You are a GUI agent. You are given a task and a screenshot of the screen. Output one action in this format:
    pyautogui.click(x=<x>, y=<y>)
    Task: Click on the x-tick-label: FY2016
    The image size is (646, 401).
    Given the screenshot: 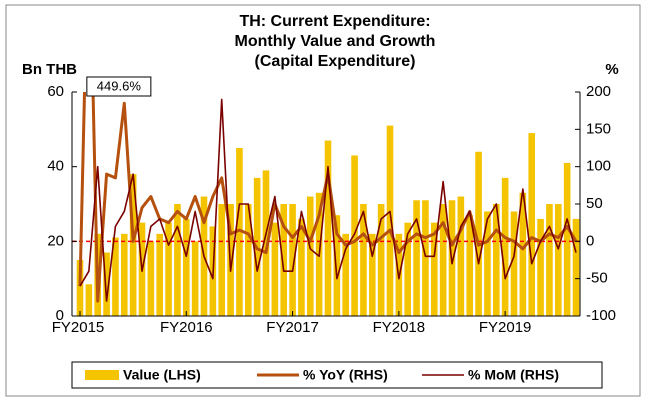 What is the action you would take?
    pyautogui.click(x=186, y=327)
    